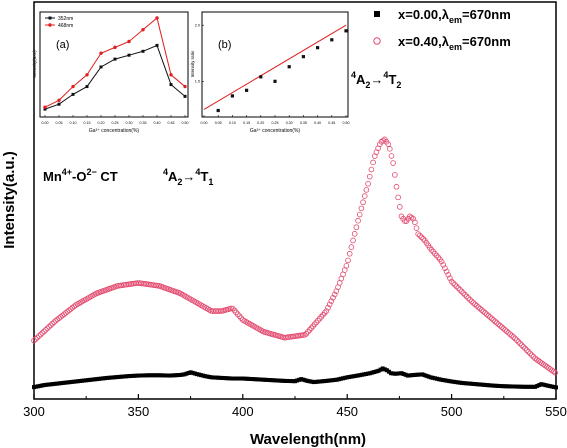 This screenshot has width=567, height=448. What do you see at coordinates (73, 123) in the screenshot?
I see `inset-a-x-tick-label-2: 0.10` at bounding box center [73, 123].